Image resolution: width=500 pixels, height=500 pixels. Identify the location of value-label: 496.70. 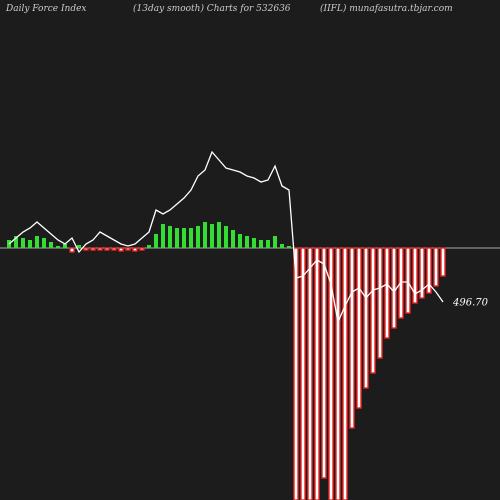
(470, 303).